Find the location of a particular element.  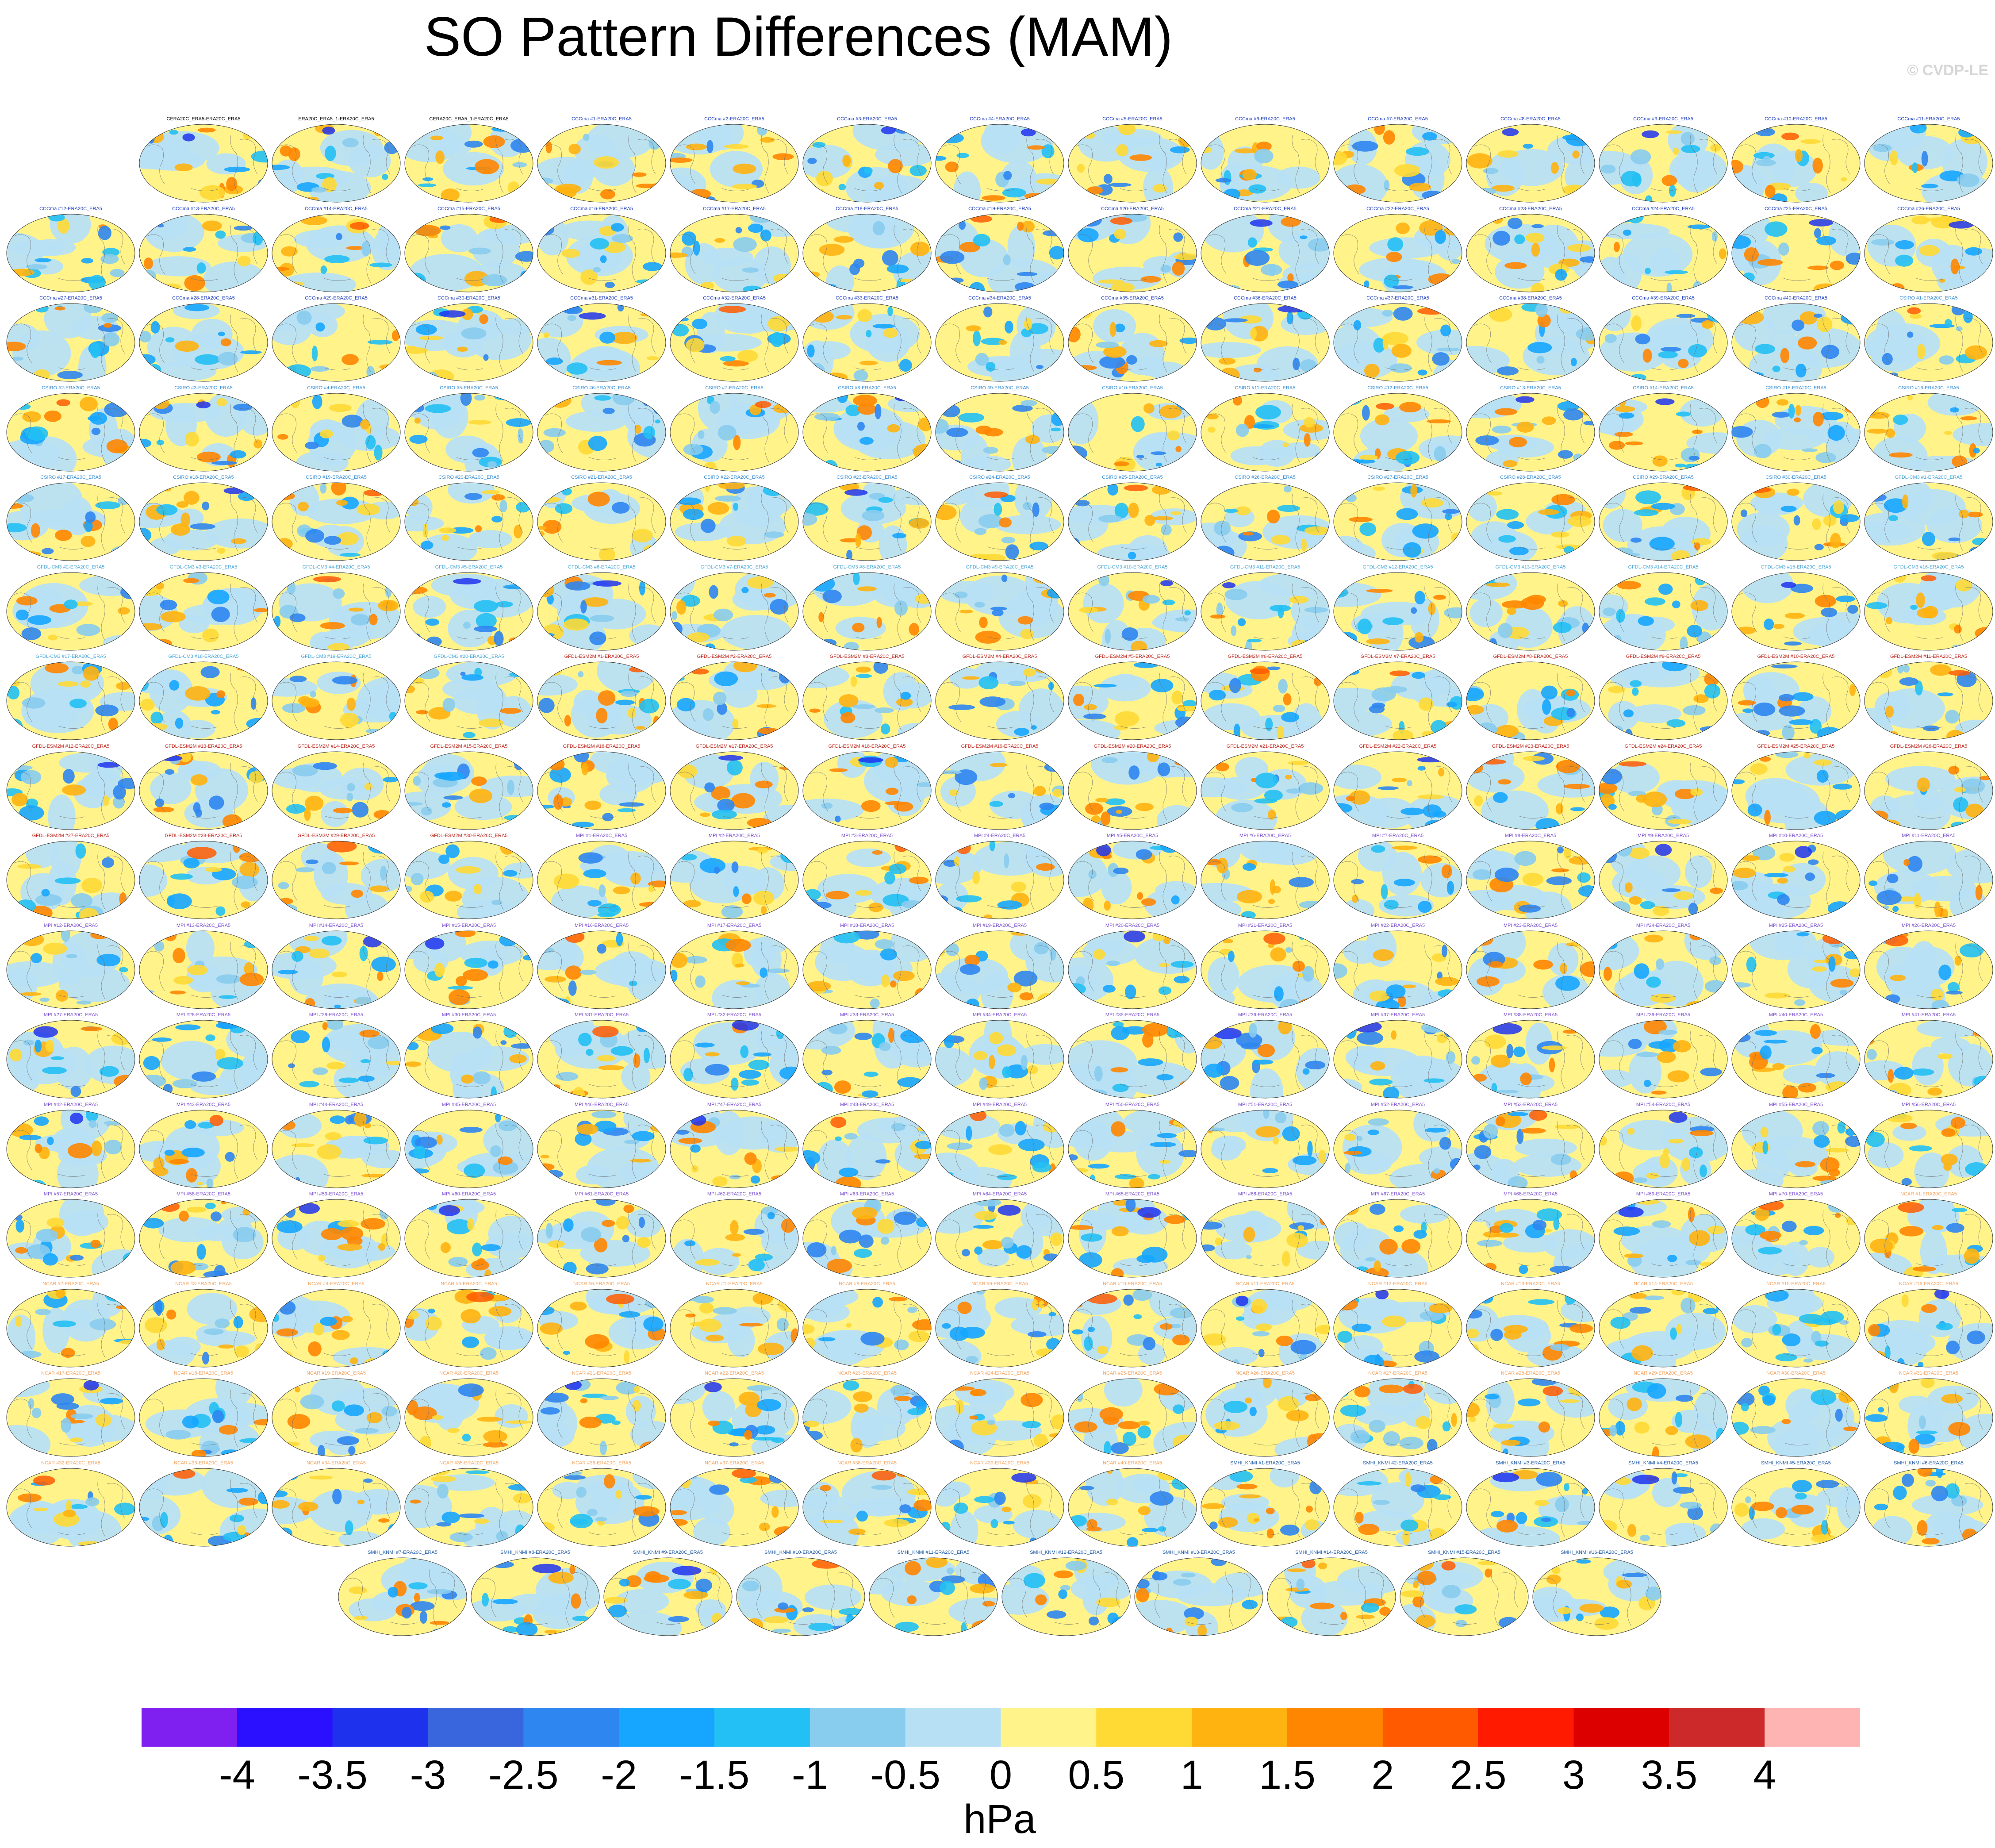

map-panel: CSIRO #10-ERA20C_ERA5 is located at coordinates (1132, 429).